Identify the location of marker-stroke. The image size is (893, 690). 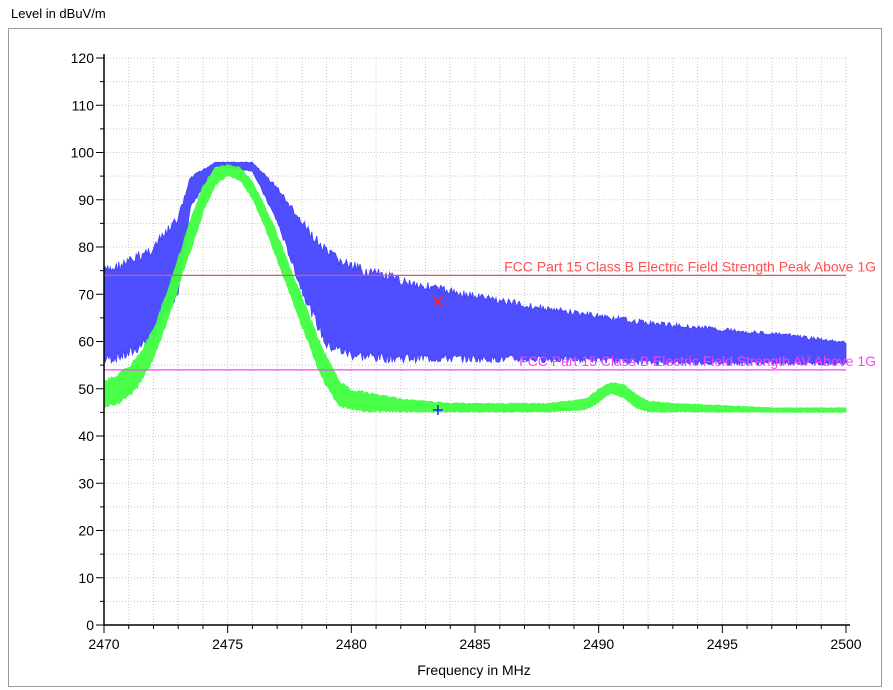
(438, 301).